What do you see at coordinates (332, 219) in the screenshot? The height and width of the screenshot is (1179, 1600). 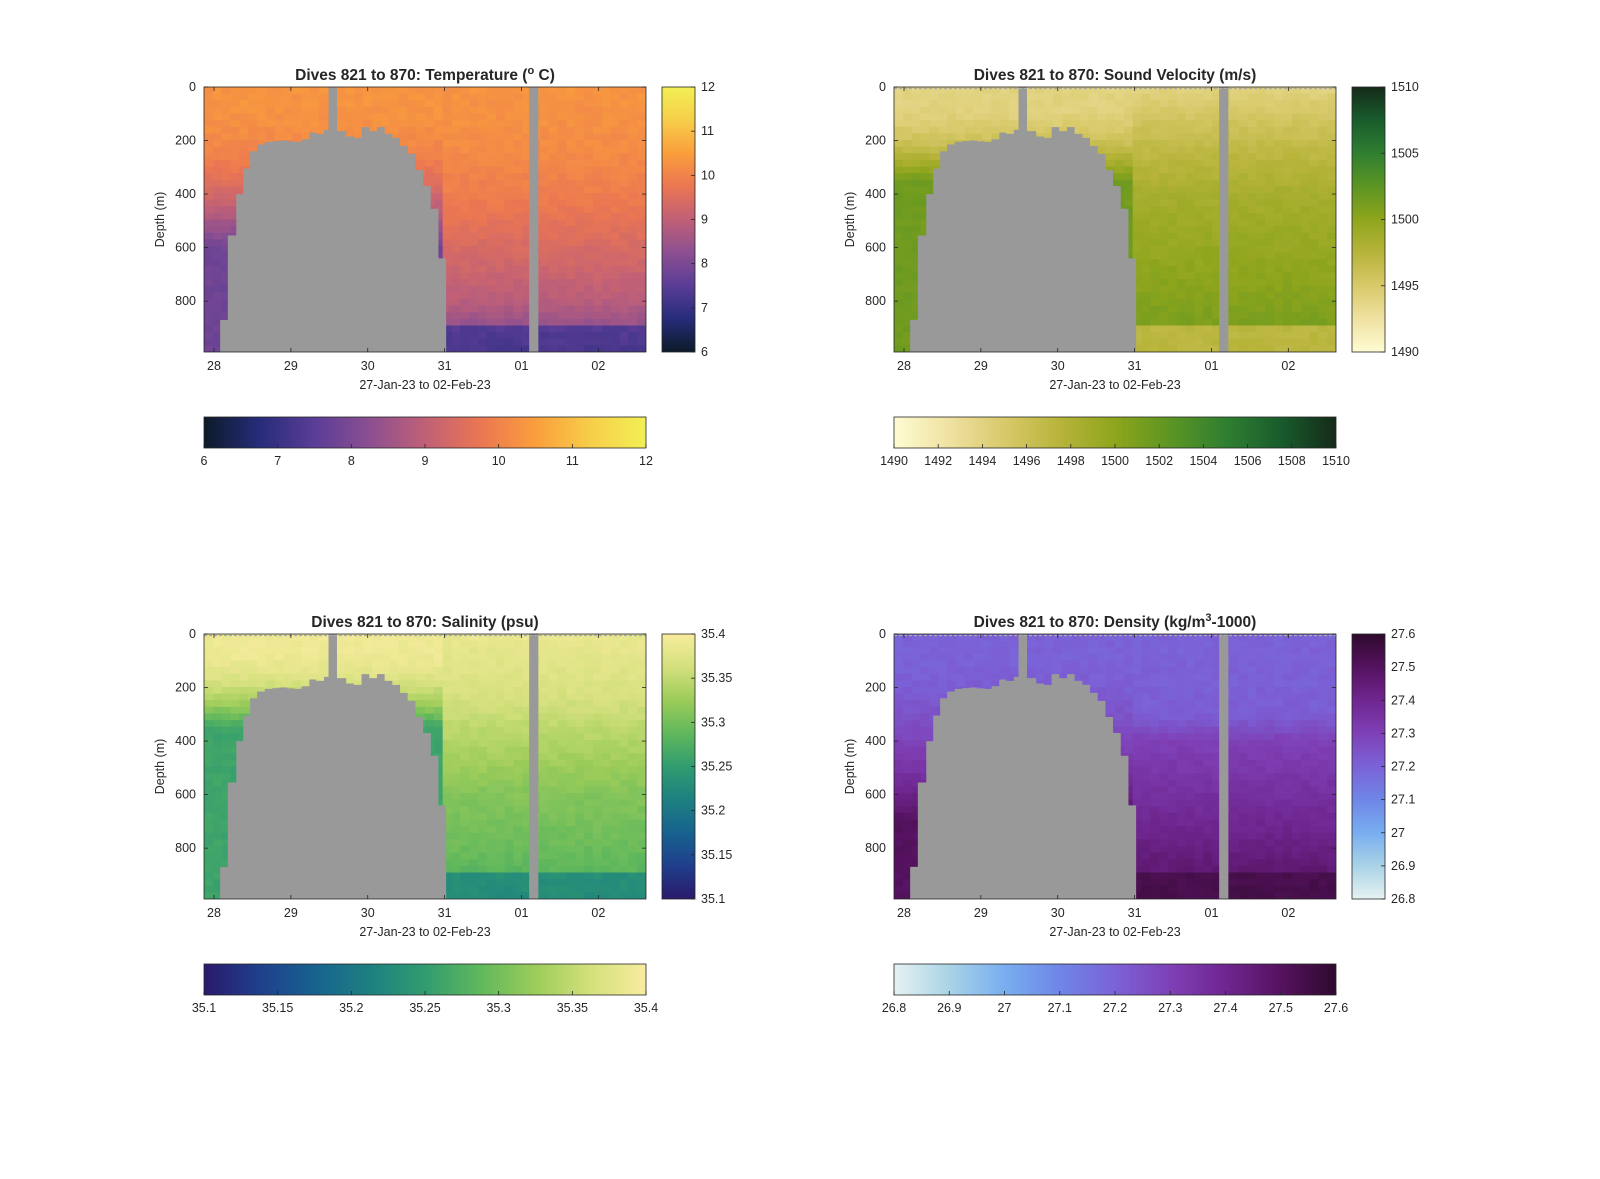 I see `no-data-gap` at bounding box center [332, 219].